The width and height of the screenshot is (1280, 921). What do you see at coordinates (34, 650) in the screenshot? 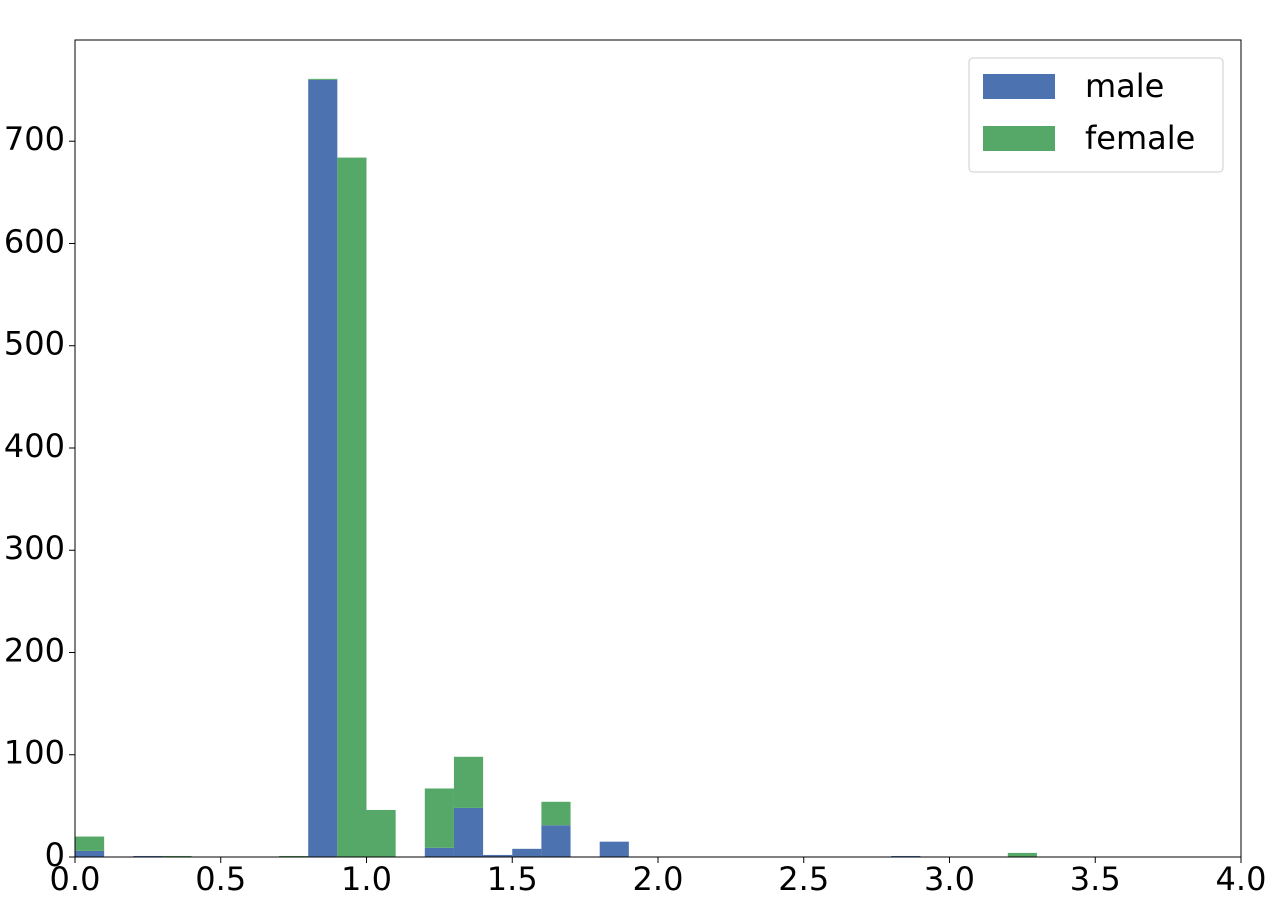
I see `y-tick-label: 200` at bounding box center [34, 650].